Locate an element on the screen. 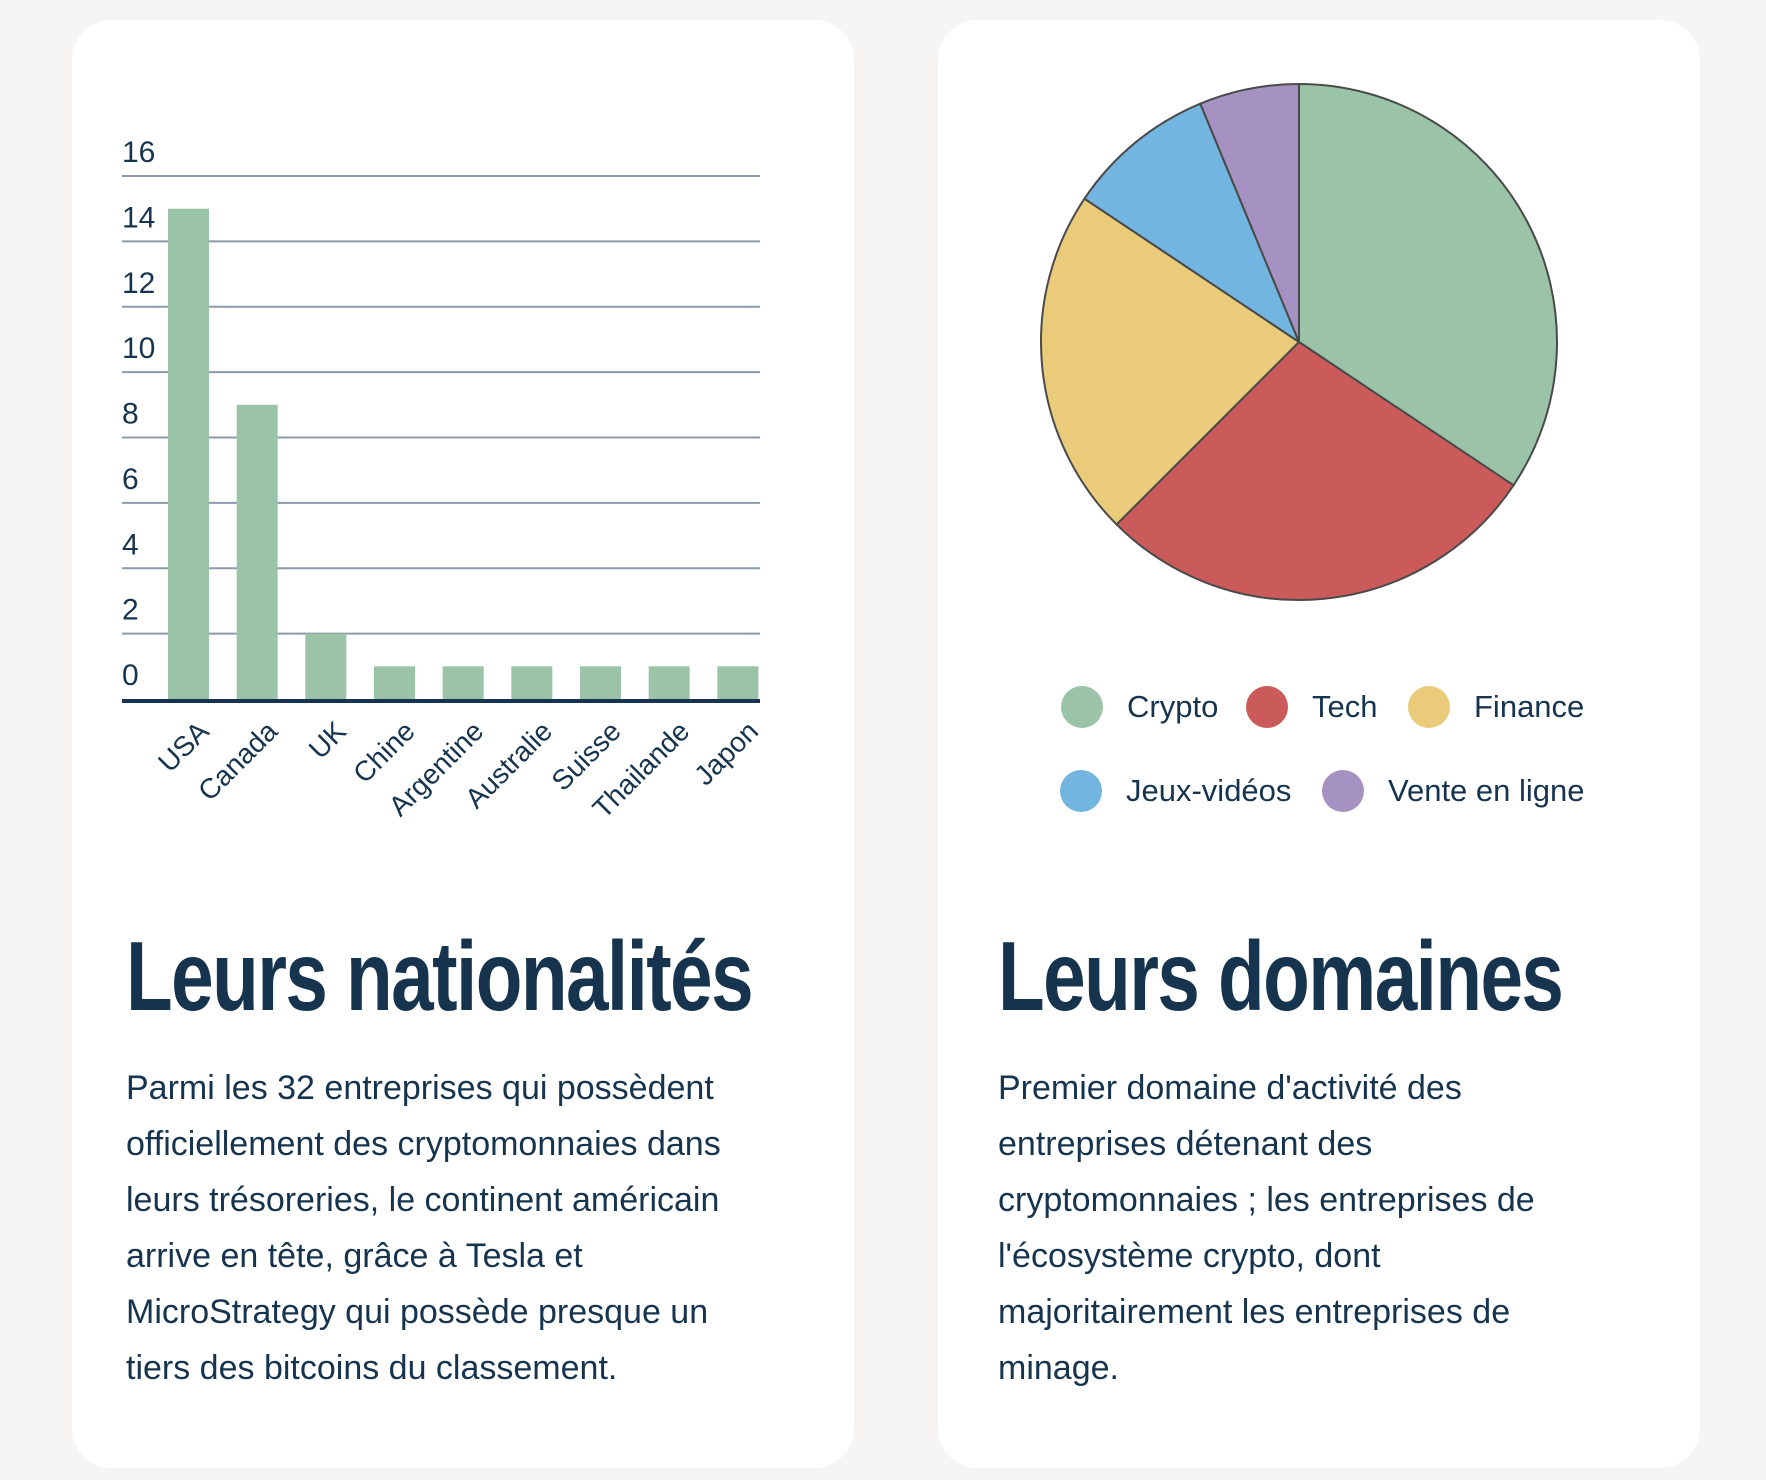 The image size is (1766, 1480). y-tick-label: 0 is located at coordinates (130, 675).